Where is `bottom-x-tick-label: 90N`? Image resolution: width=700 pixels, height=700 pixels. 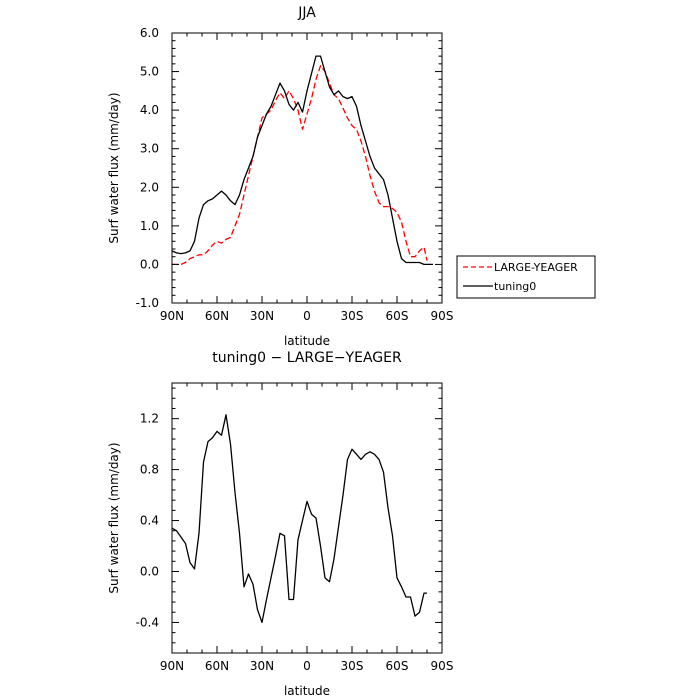
bottom-x-tick-label: 90N is located at coordinates (172, 666).